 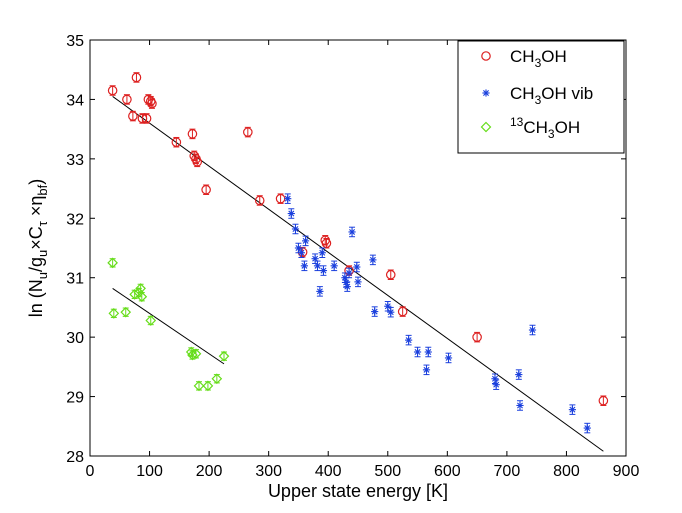 I want to click on y-axis-label: ln (Nu/gu×Cτ ×ηbf), so click(x=38, y=248).